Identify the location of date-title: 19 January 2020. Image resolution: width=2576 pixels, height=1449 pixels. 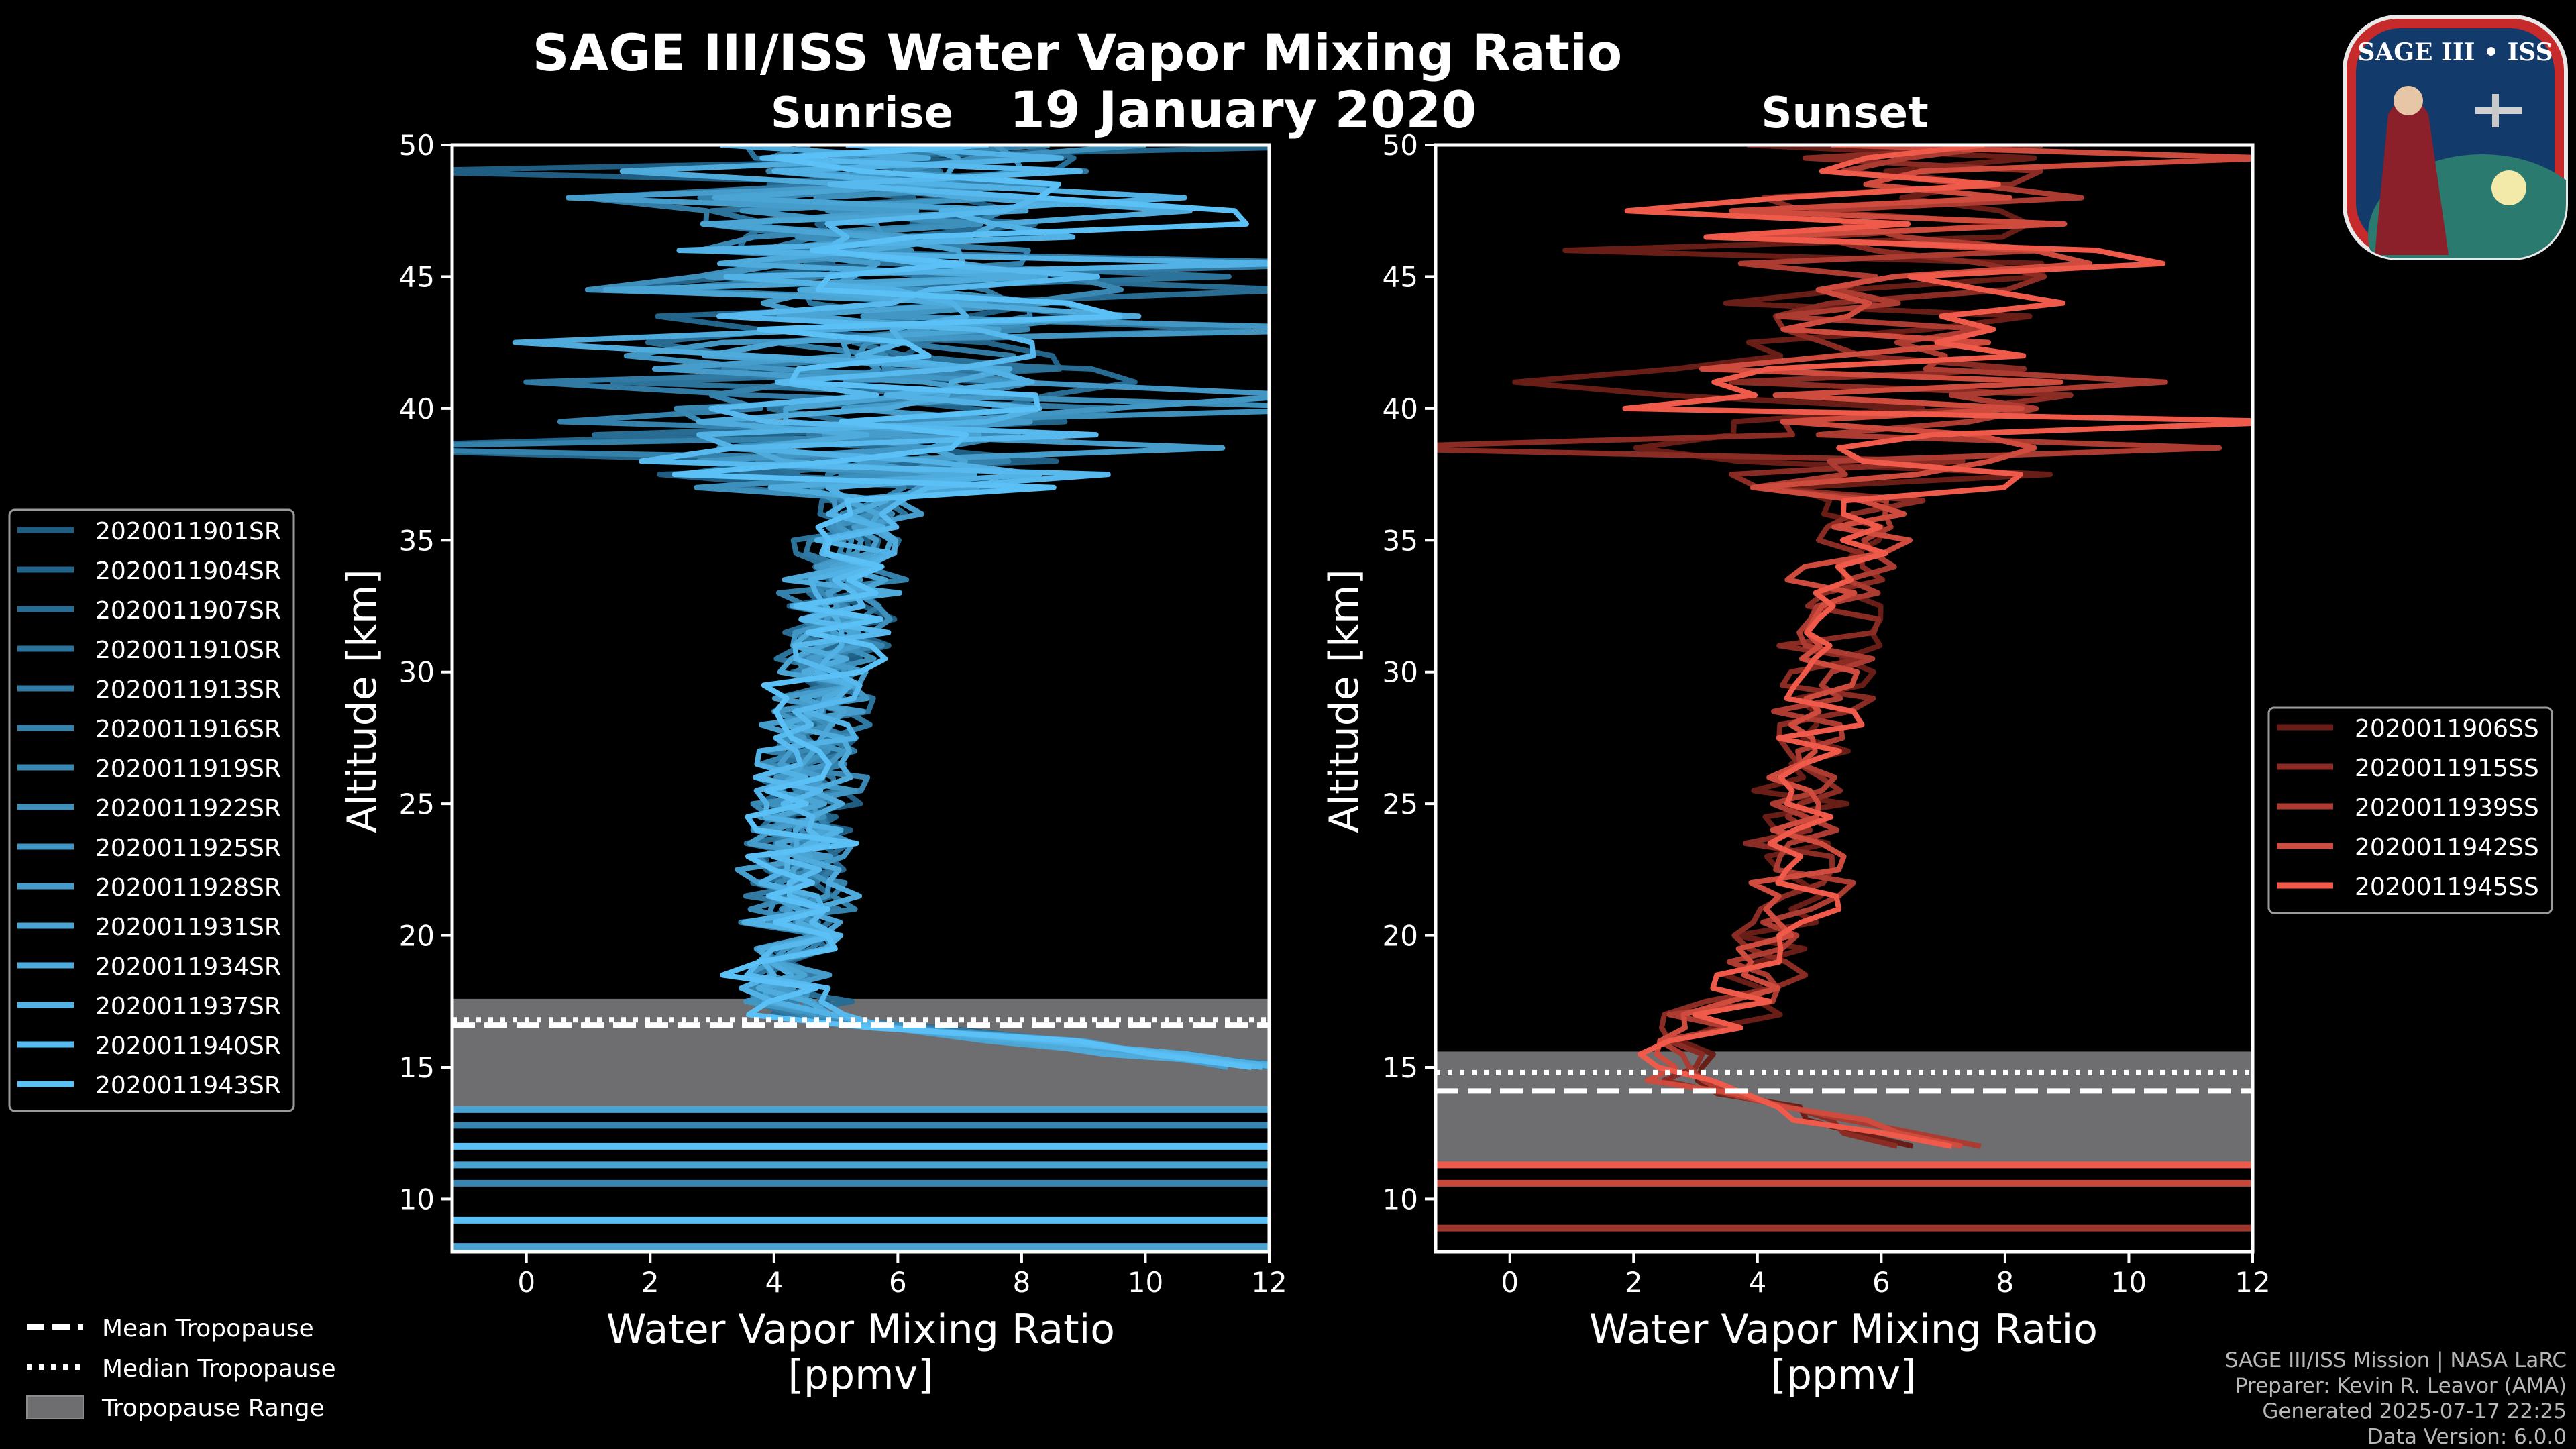
(1243, 110).